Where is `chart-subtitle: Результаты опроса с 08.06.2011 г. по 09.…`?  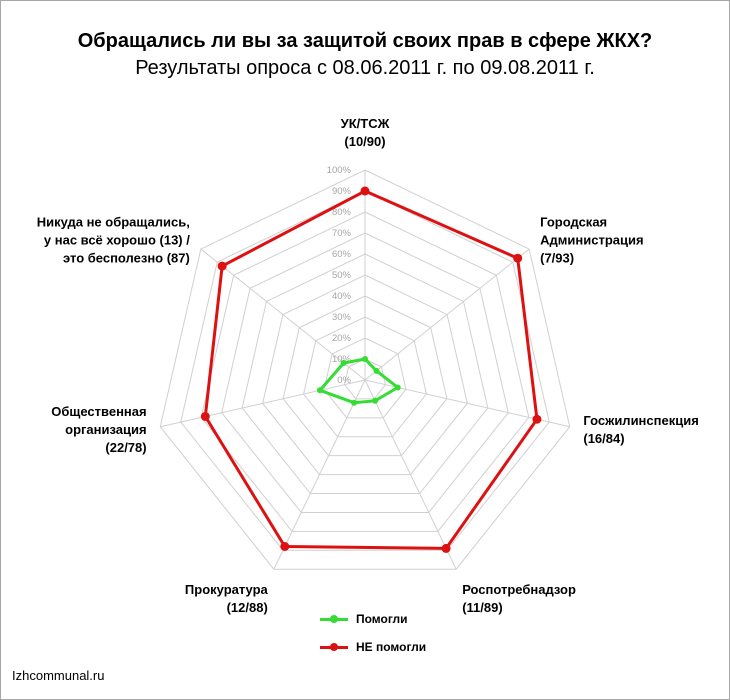
chart-subtitle: Результаты опроса с 08.06.2011 г. по 09.… is located at coordinates (365, 68).